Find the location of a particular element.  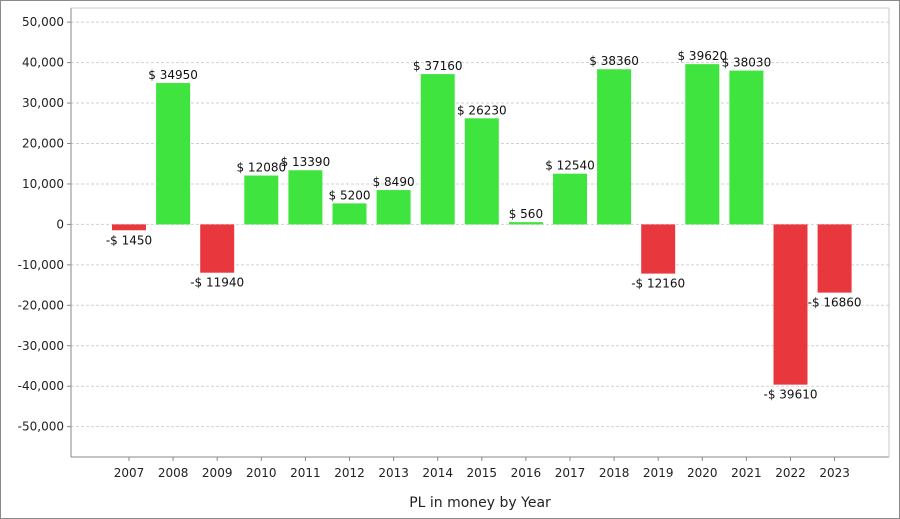

data-label: $ 38030 is located at coordinates (747, 63).